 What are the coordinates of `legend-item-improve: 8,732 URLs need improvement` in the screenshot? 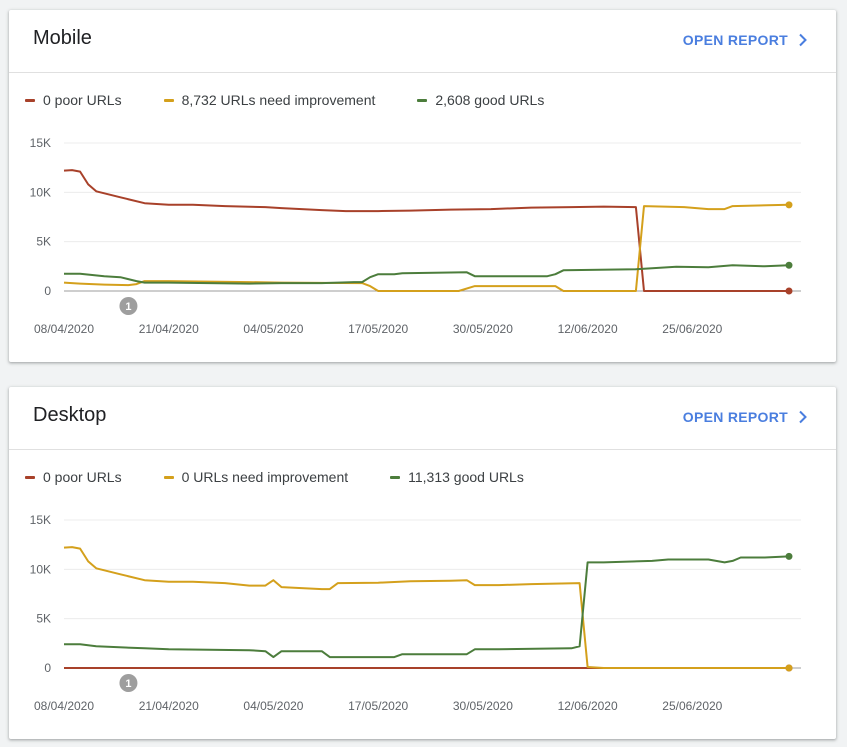 It's located at (269, 100).